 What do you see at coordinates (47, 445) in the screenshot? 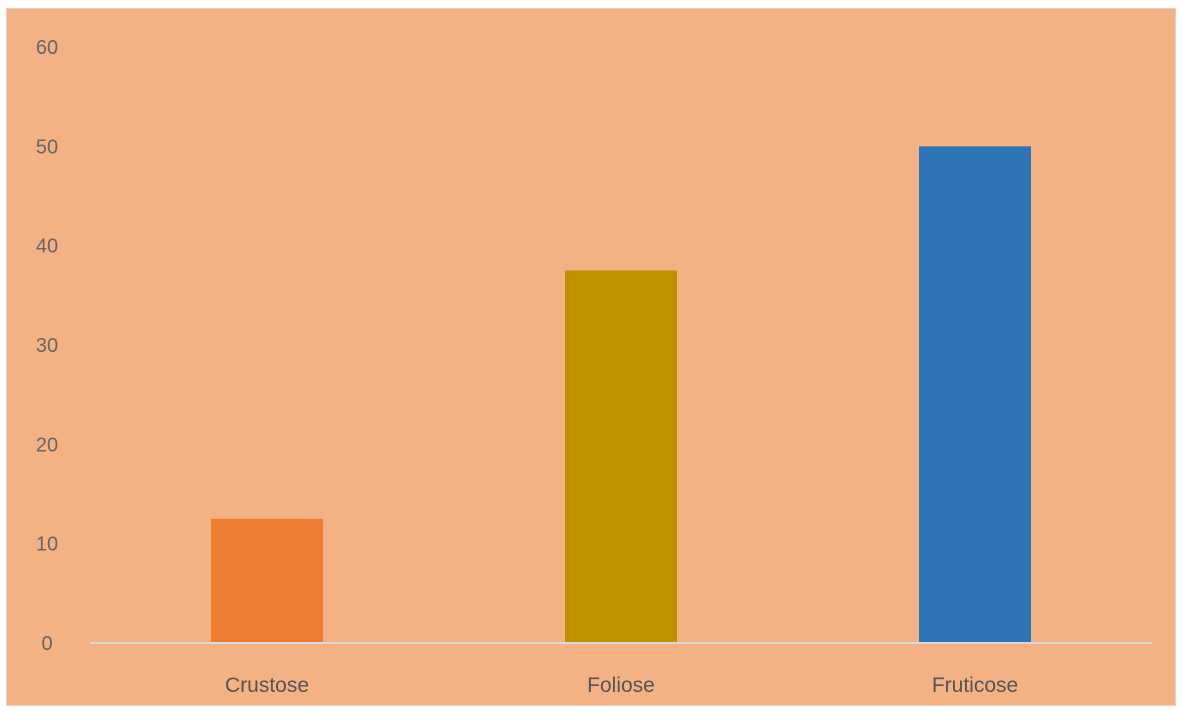
I see `y-tick-label: 20` at bounding box center [47, 445].